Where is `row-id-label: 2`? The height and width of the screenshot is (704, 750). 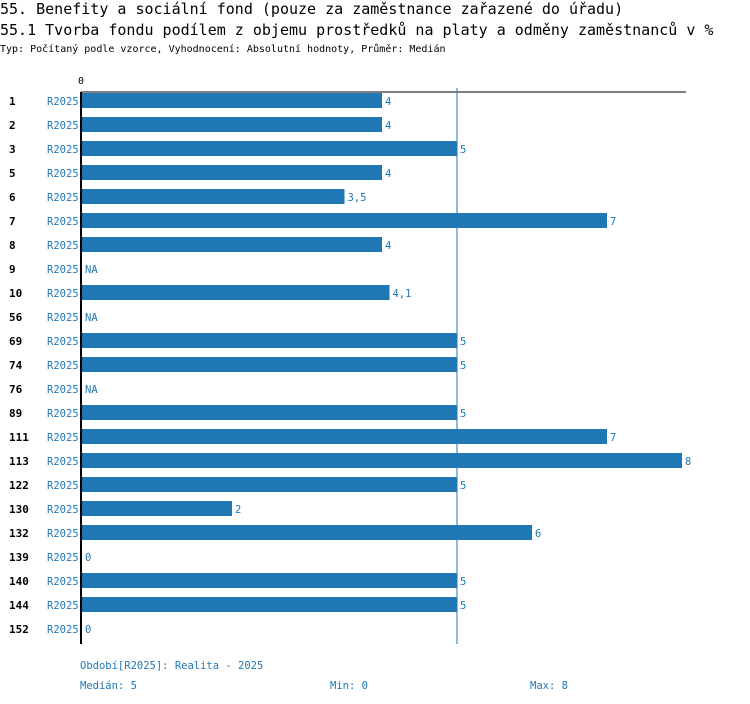
row-id-label: 2 is located at coordinates (12, 125).